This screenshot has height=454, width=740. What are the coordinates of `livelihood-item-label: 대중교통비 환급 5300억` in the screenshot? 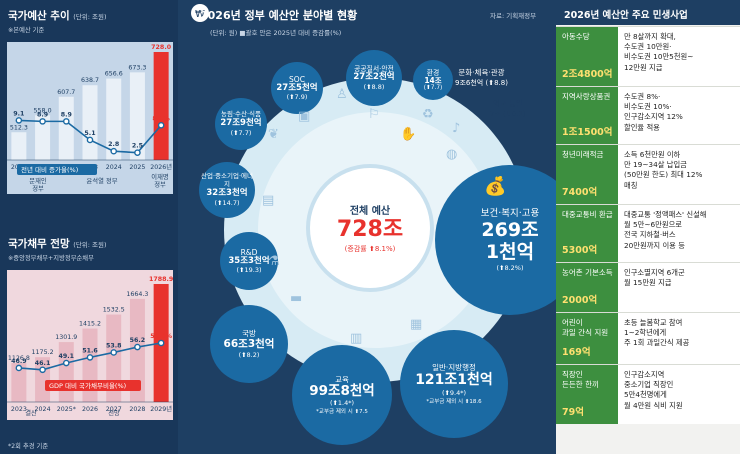 It's located at (587, 233).